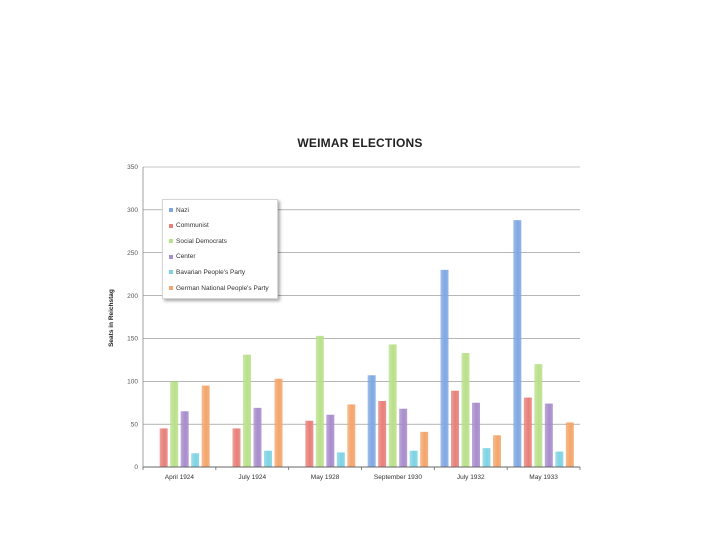 The width and height of the screenshot is (720, 540). I want to click on legend-label: Center, so click(186, 257).